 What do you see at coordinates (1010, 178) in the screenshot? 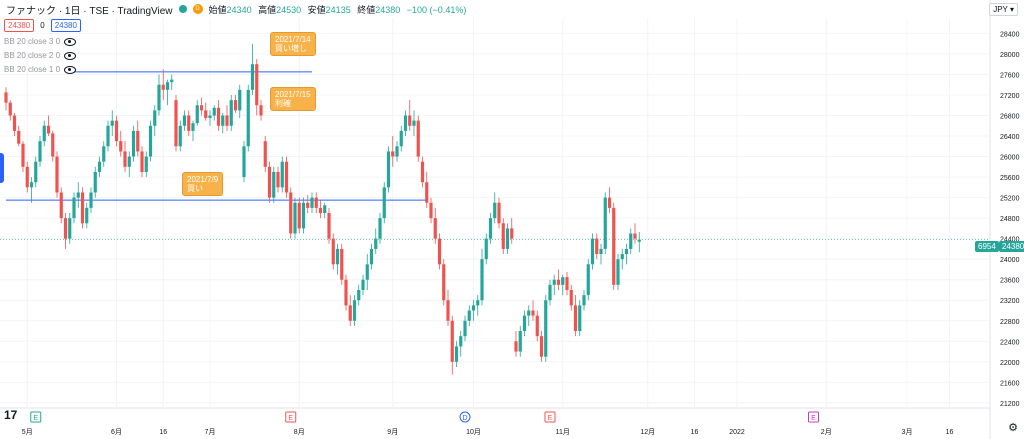
I see `y-tick-label: 25600` at bounding box center [1010, 178].